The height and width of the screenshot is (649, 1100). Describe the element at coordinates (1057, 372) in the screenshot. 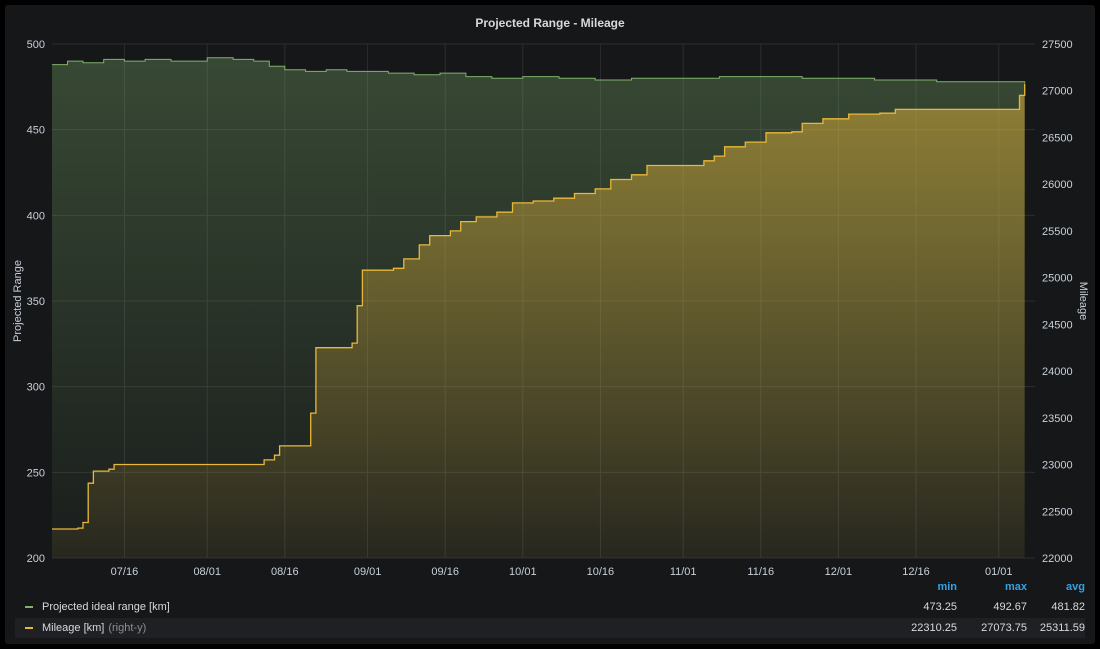

I see `y-right-tick-label: 24000` at that location.